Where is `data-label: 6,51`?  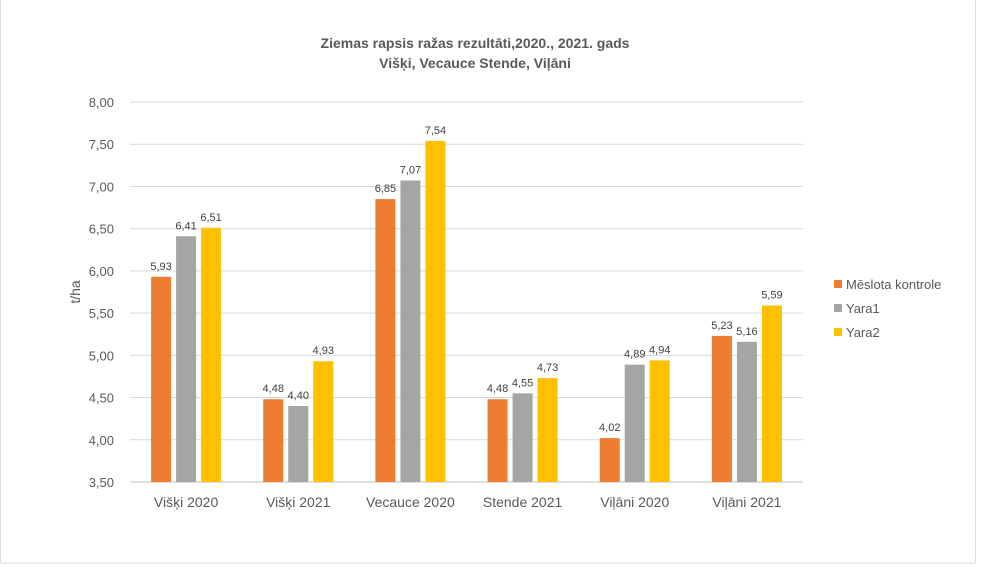
data-label: 6,51 is located at coordinates (210, 218).